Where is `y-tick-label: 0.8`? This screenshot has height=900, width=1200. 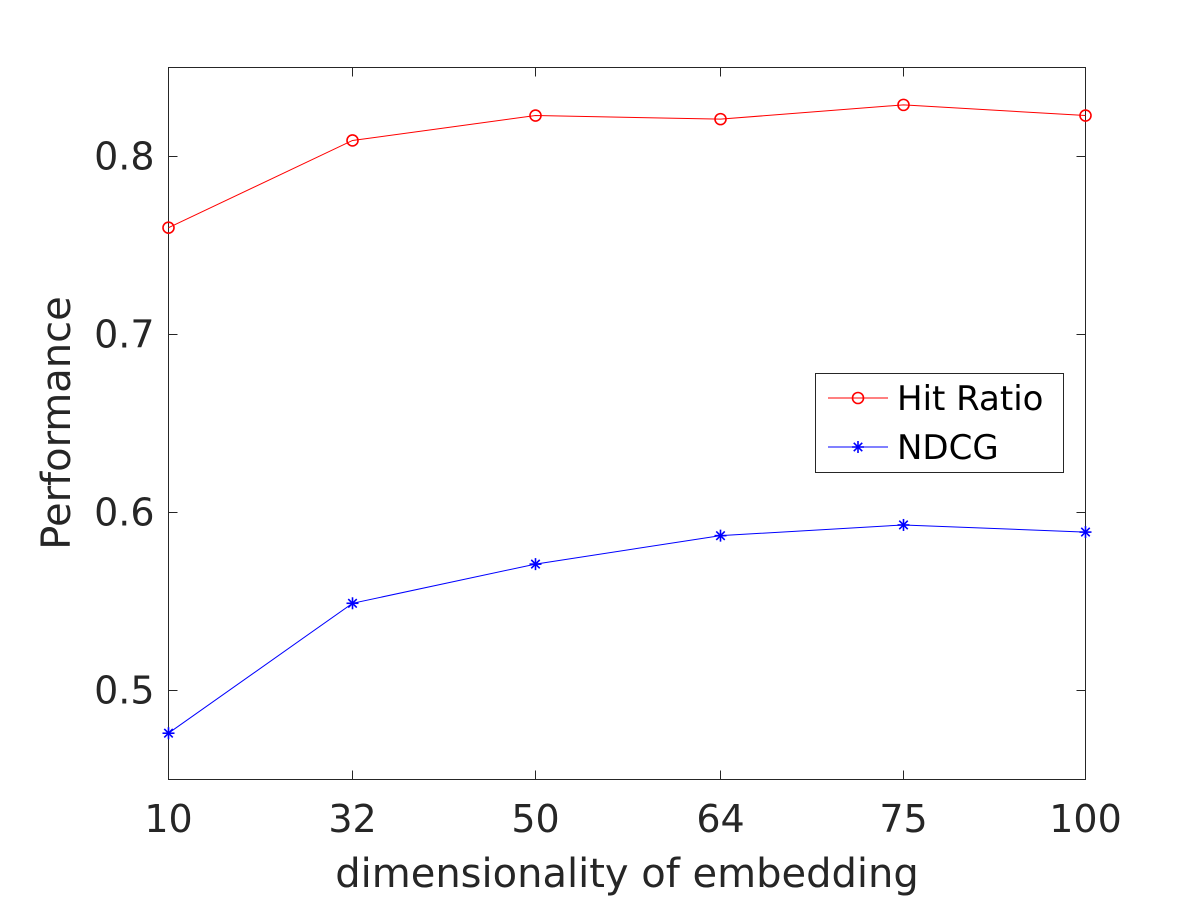 y-tick-label: 0.8 is located at coordinates (124, 157).